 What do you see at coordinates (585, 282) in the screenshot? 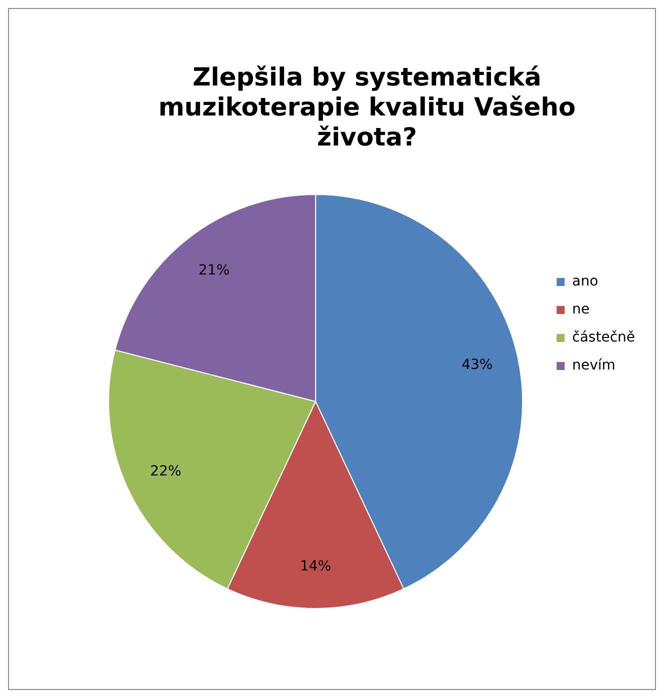
I see `legend-label: ano` at bounding box center [585, 282].